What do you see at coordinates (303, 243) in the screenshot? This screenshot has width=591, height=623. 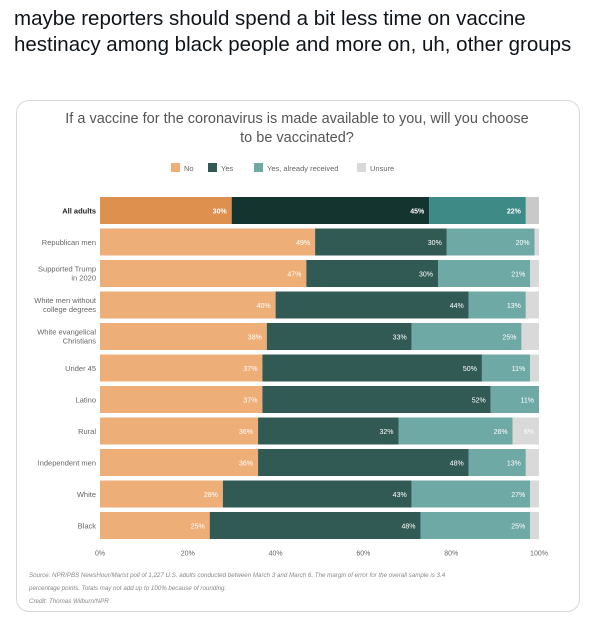 I see `data-label: 49%` at bounding box center [303, 243].